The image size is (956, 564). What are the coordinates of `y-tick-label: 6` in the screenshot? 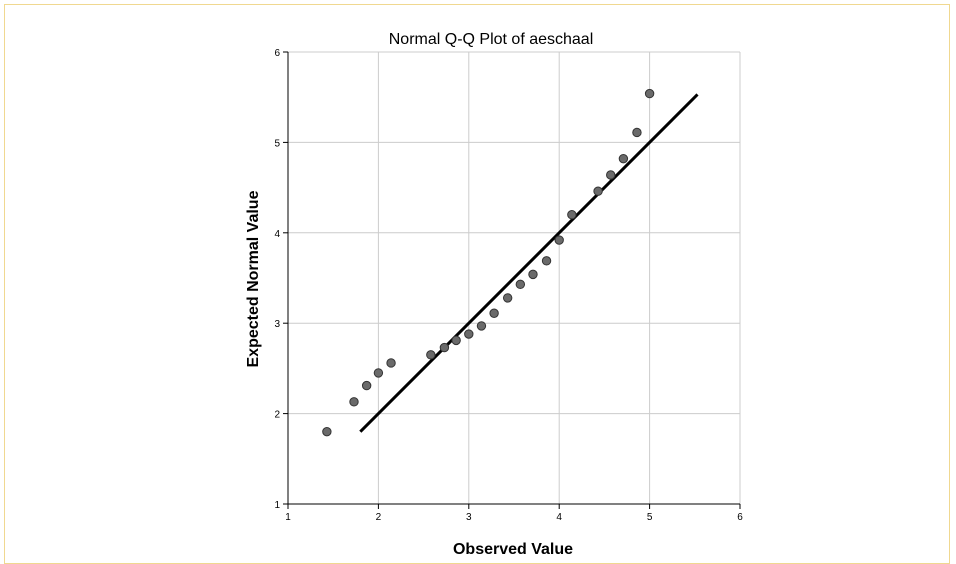 It's located at (277, 53).